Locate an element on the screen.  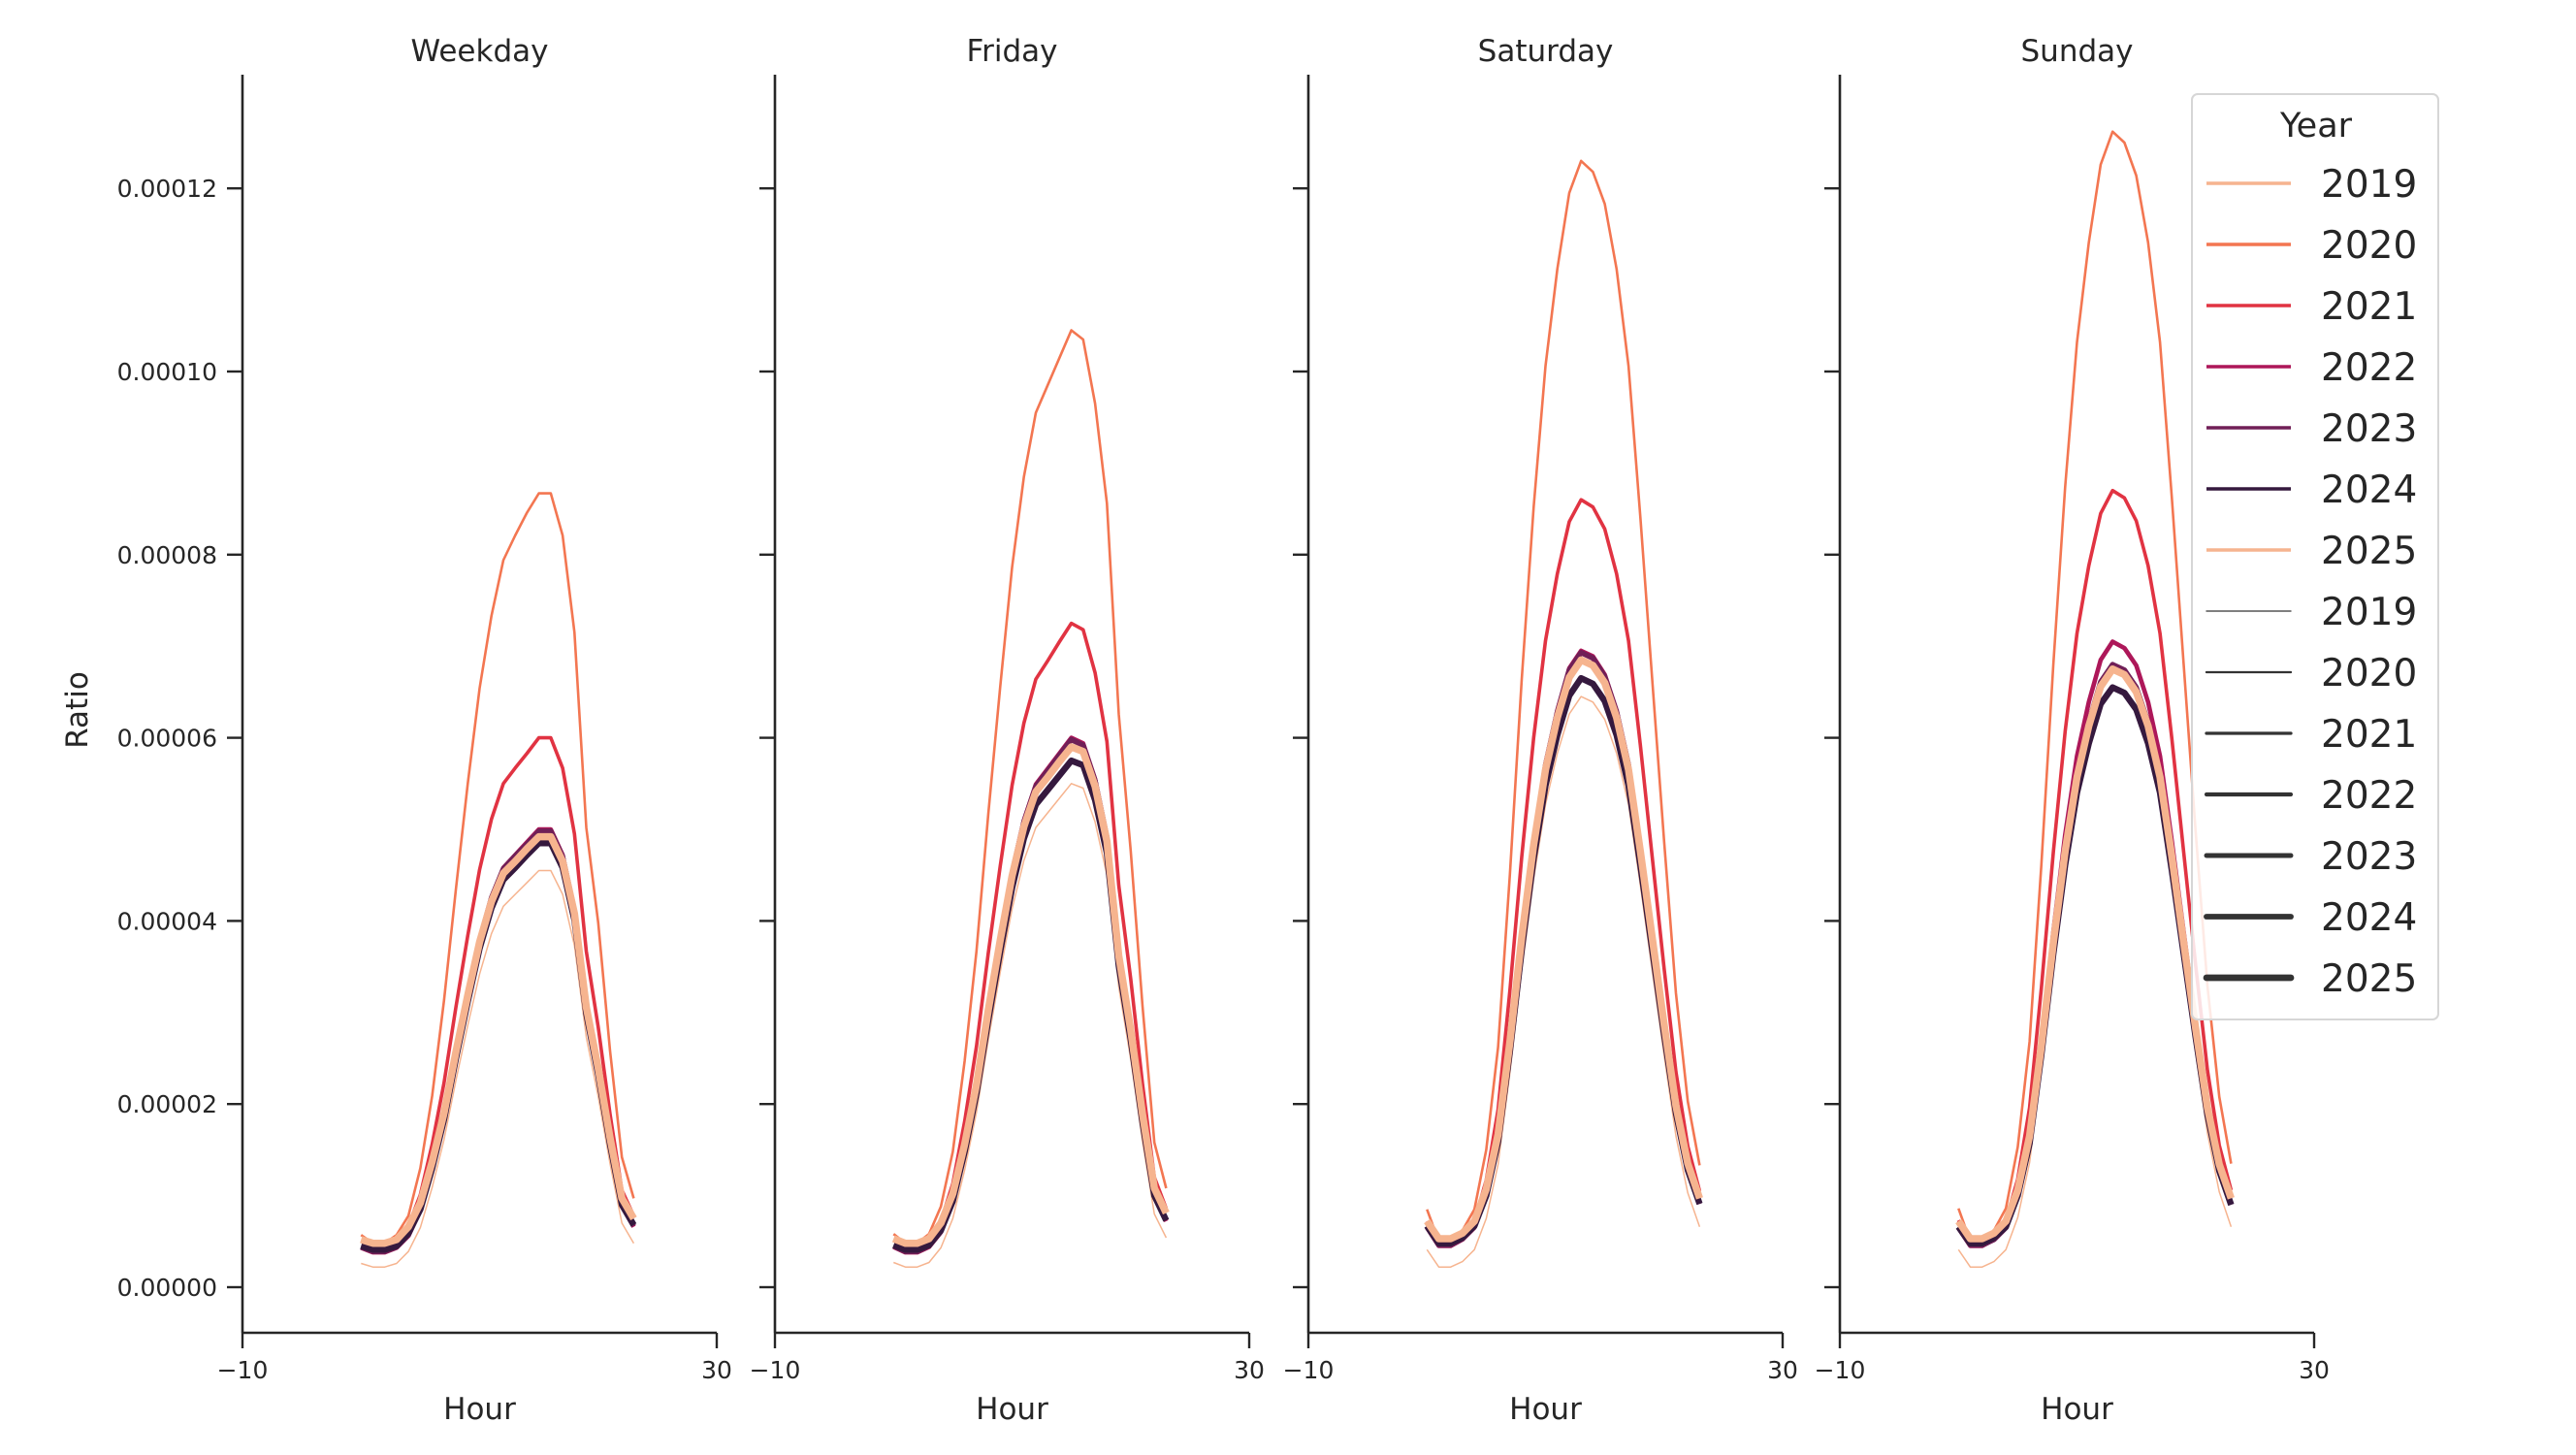
y-axis-label: Ratio is located at coordinates (77, 710).